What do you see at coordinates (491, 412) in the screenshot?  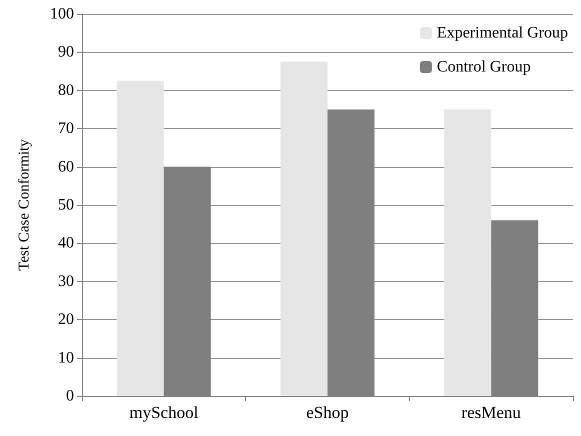 I see `x-tick-label: resMenu` at bounding box center [491, 412].